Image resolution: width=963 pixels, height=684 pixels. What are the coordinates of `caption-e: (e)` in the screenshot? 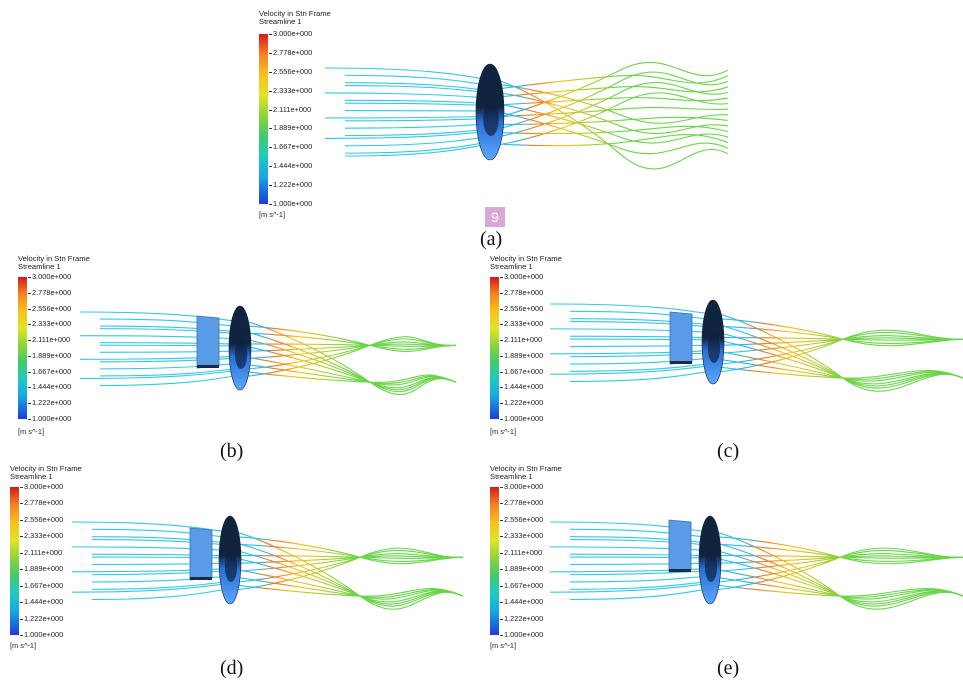 It's located at (728, 668).